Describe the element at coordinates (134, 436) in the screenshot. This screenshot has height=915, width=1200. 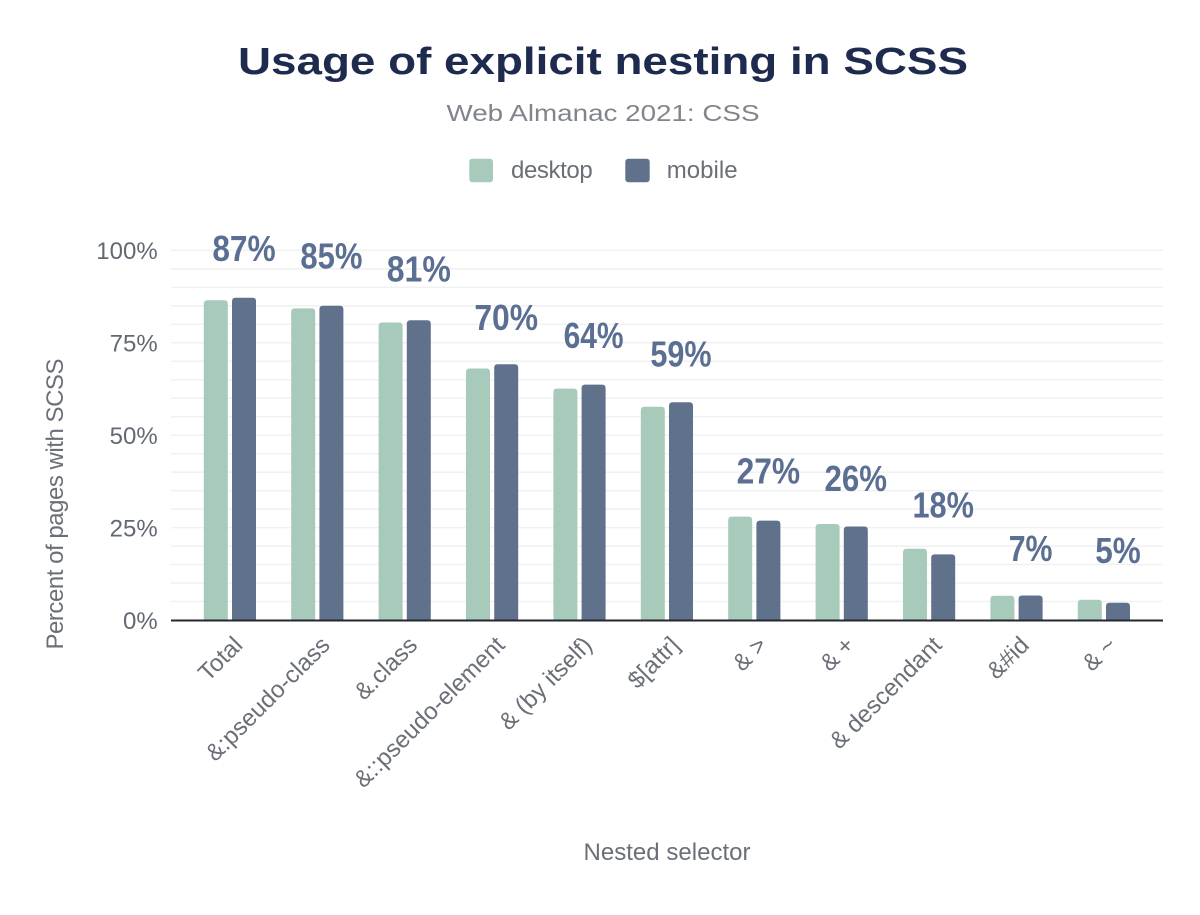
I see `svg-text: 50%` at that location.